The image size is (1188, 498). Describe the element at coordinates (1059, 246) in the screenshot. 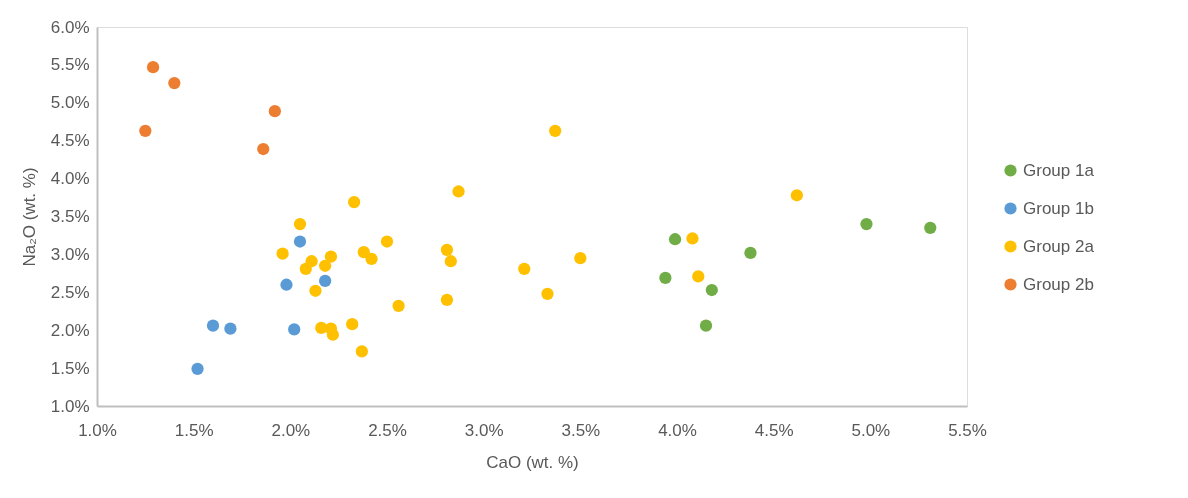

I see `legend-label: Group 2a` at that location.